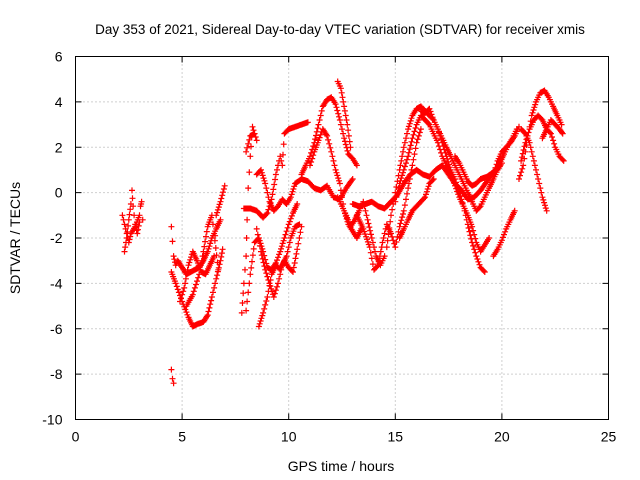  I want to click on x-tick-label: 15, so click(396, 437).